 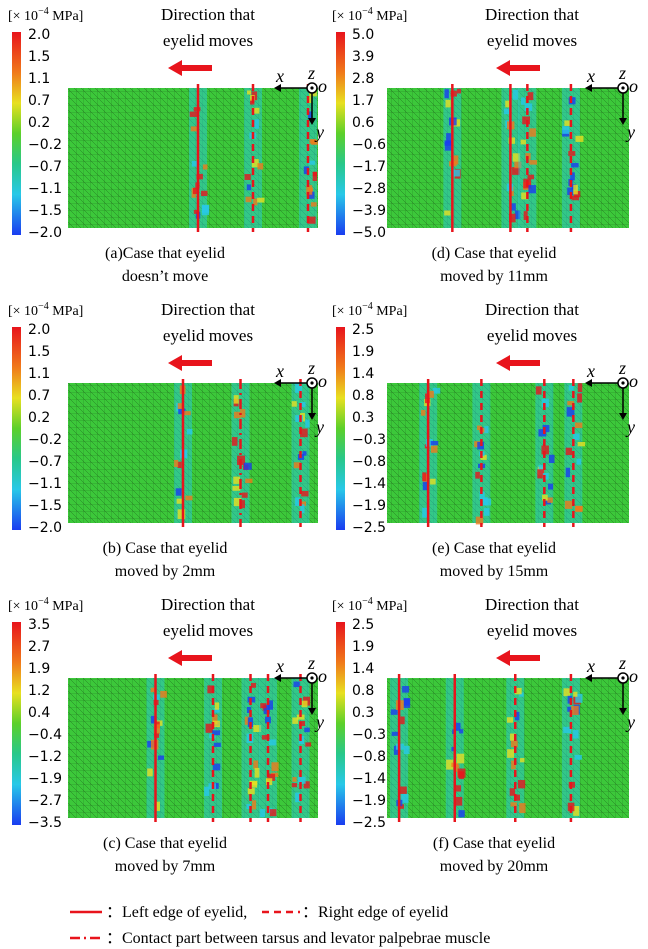 I want to click on colorbar-label: −5.0, so click(x=369, y=233).